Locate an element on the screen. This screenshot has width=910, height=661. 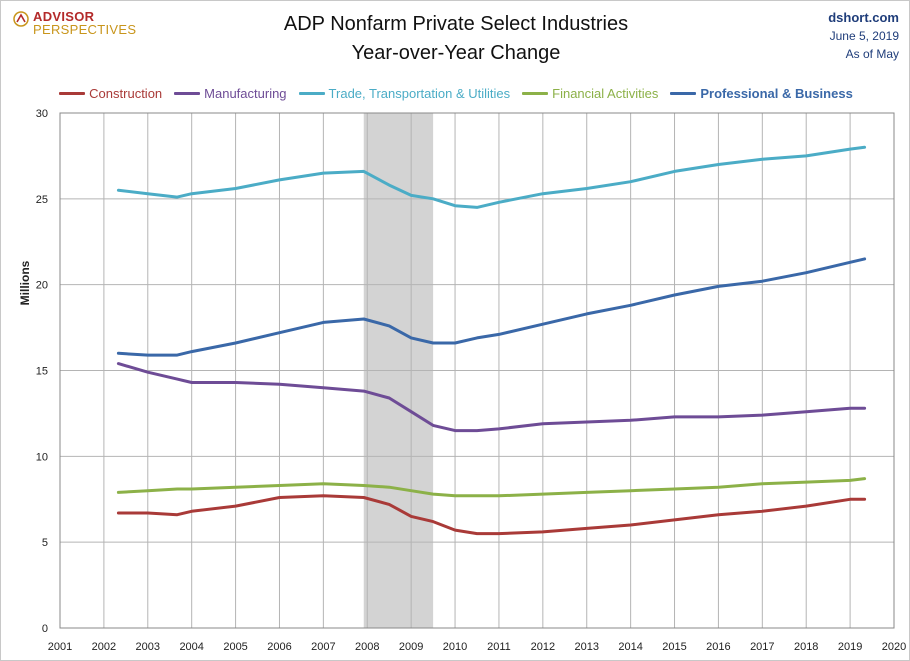
legend-swatch-manufacturing is located at coordinates (187, 93).